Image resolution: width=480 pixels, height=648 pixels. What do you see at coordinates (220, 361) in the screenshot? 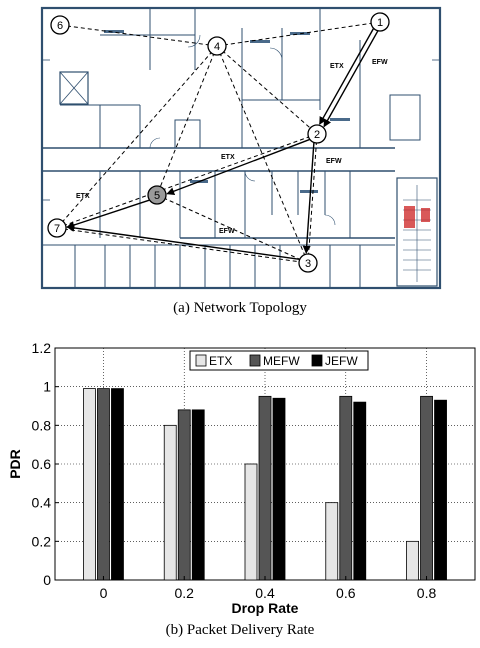
I see `legend-label-etx: ETX` at bounding box center [220, 361].